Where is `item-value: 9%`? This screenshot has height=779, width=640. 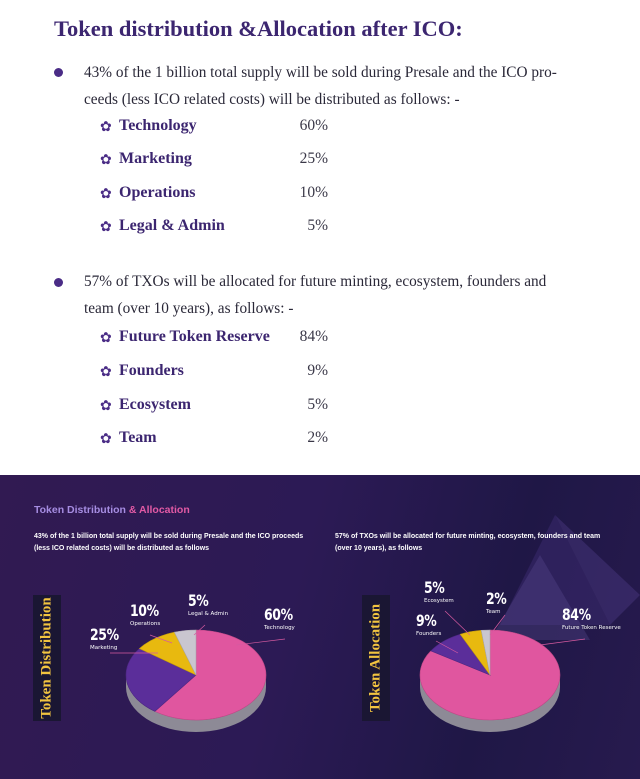
item-value: 9% is located at coordinates (317, 370).